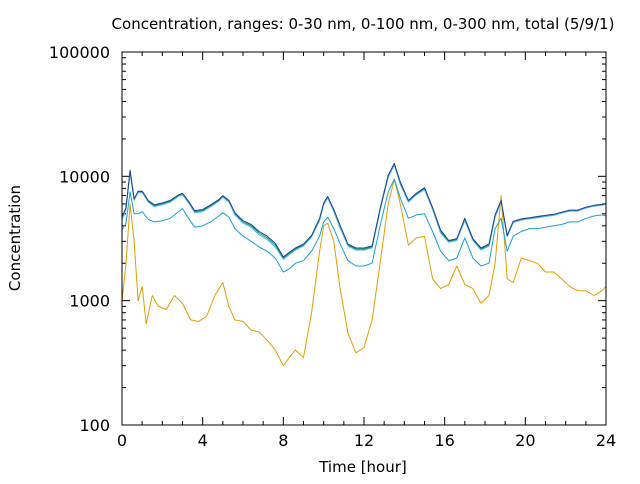 This screenshot has width=640, height=484. I want to click on x-axis-label: Time [hour], so click(362, 467).